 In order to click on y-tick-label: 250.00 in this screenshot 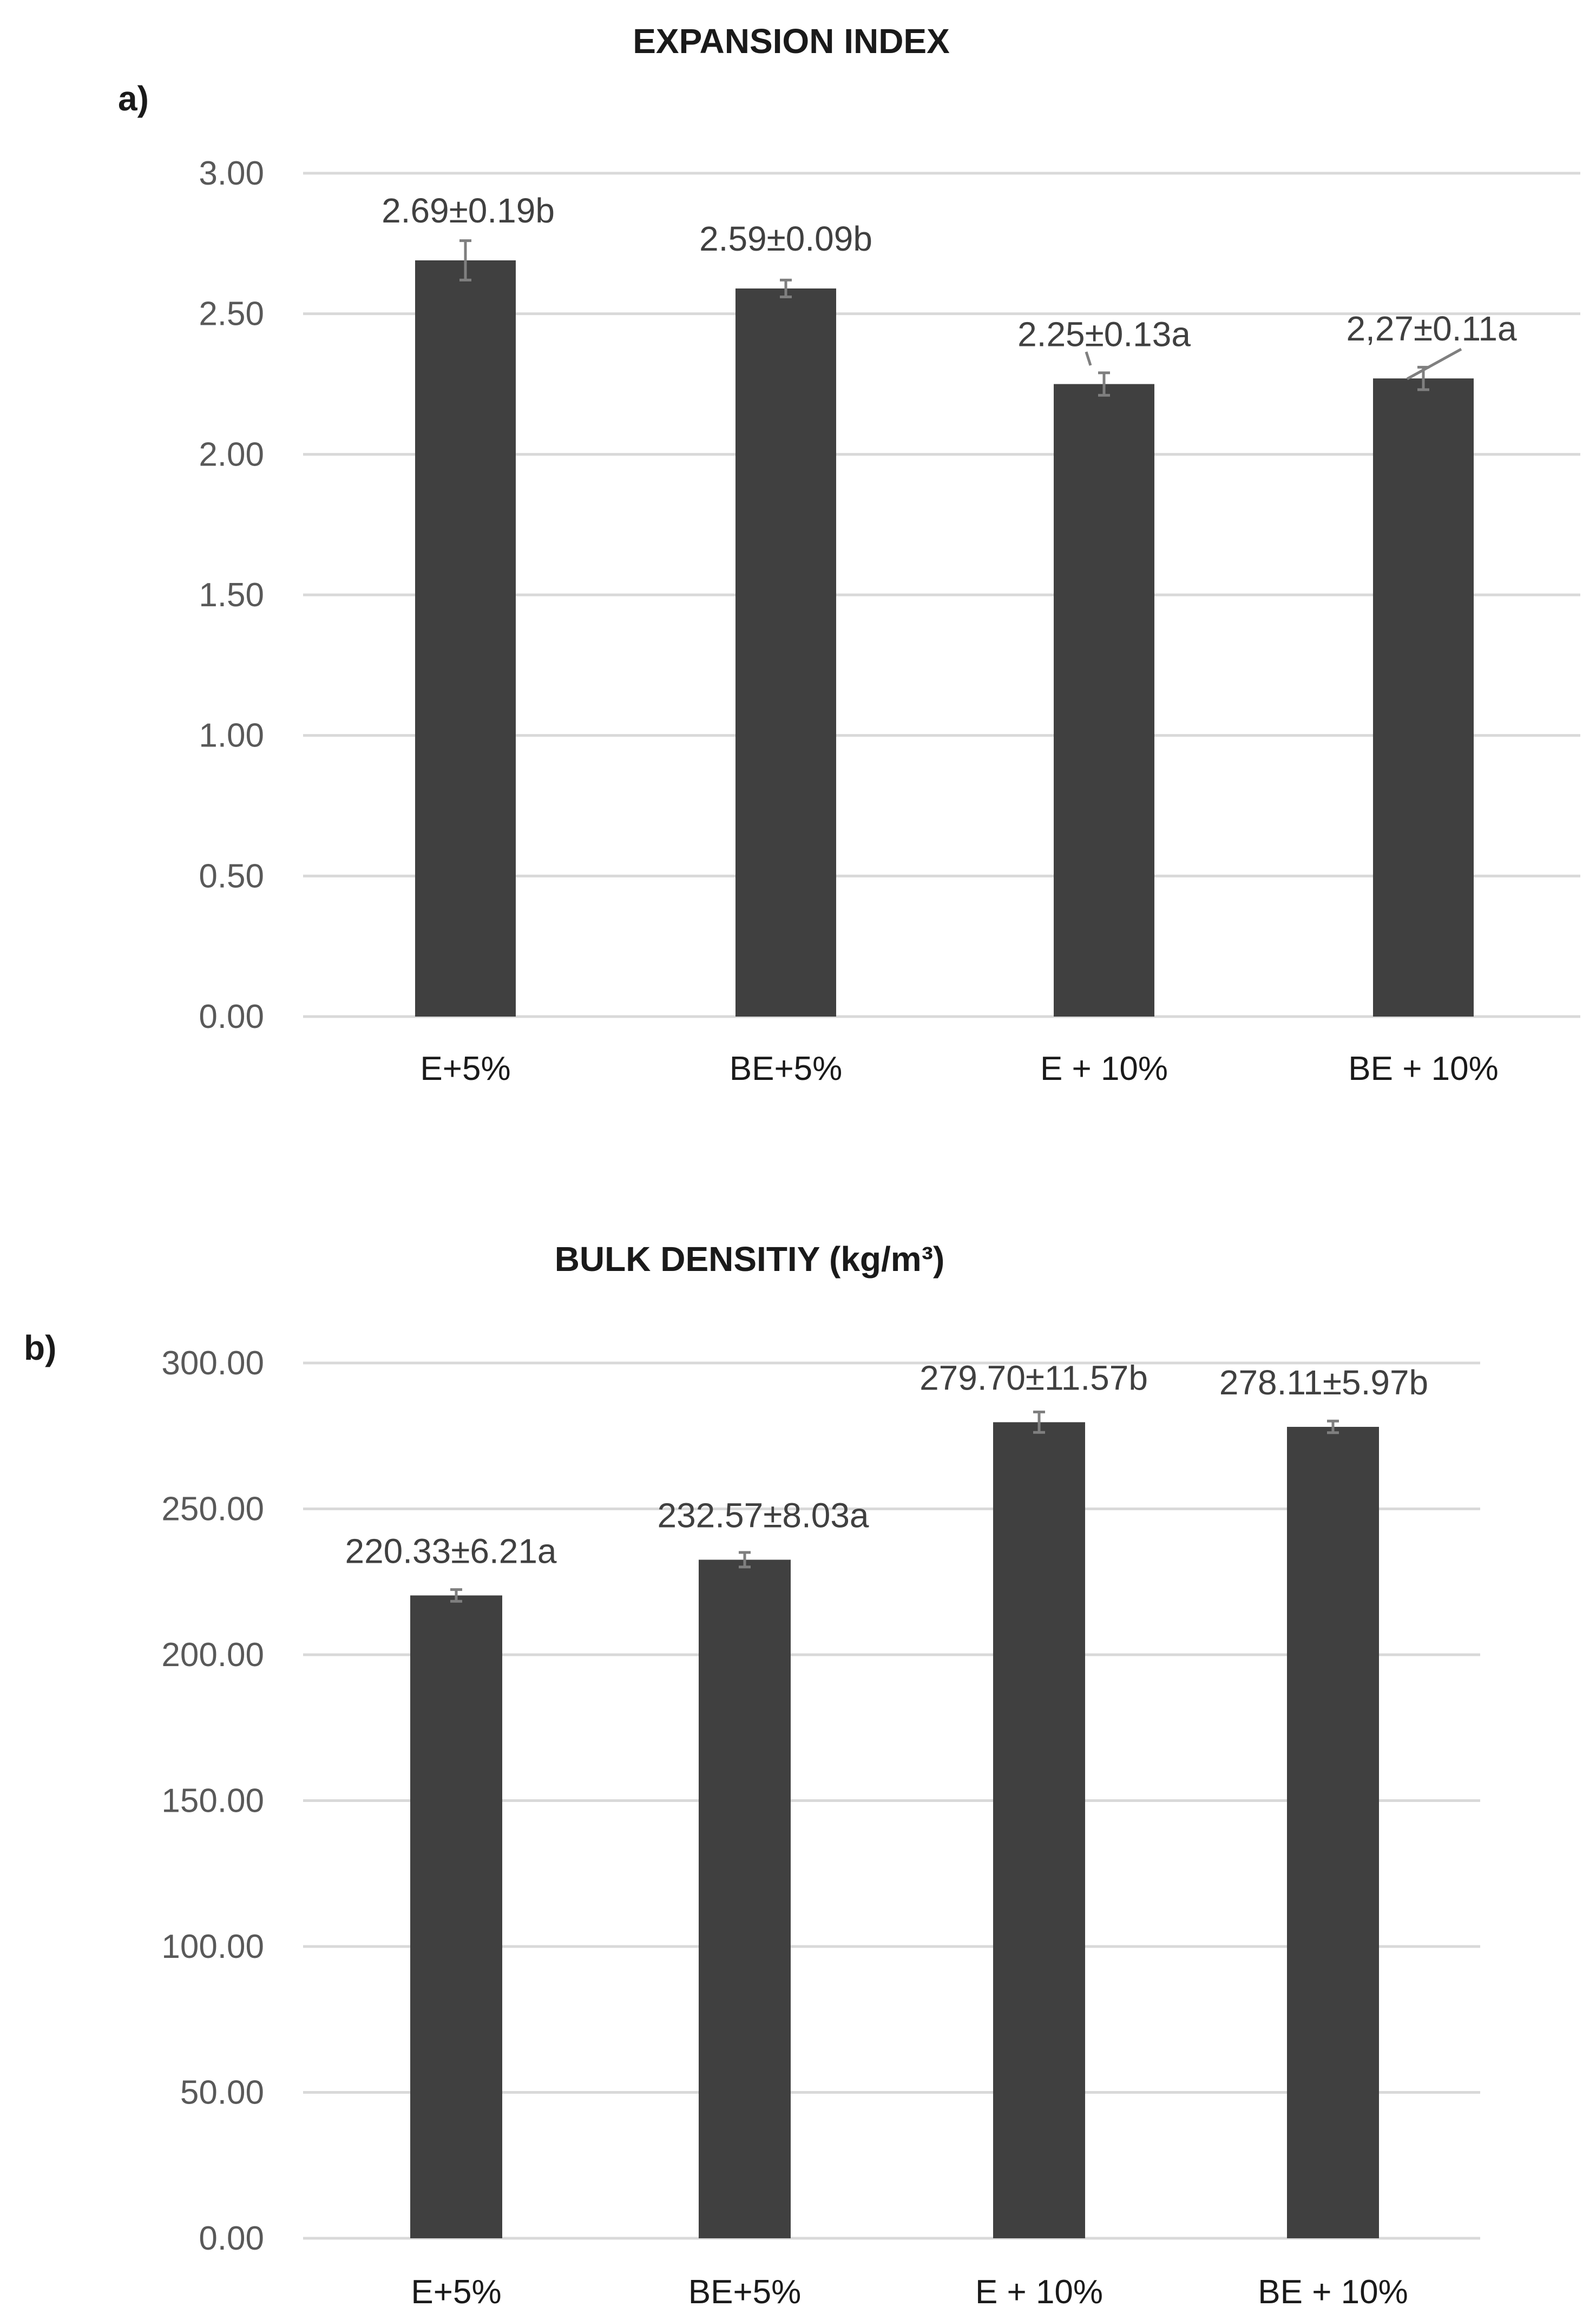, I will do `click(212, 1509)`.